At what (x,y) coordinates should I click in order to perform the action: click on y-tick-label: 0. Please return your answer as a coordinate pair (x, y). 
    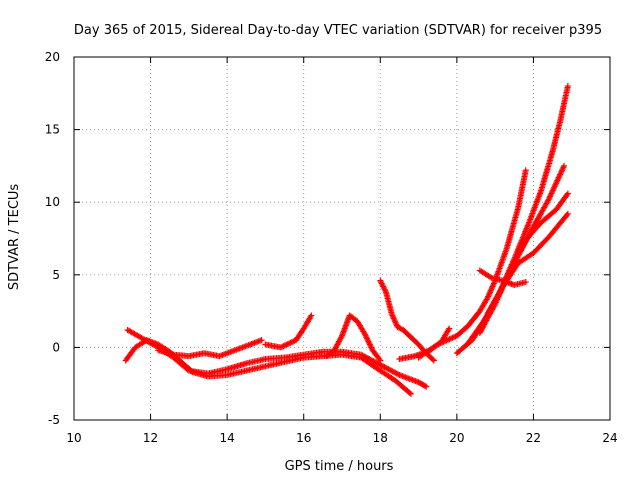
    Looking at the image, I should click on (56, 347).